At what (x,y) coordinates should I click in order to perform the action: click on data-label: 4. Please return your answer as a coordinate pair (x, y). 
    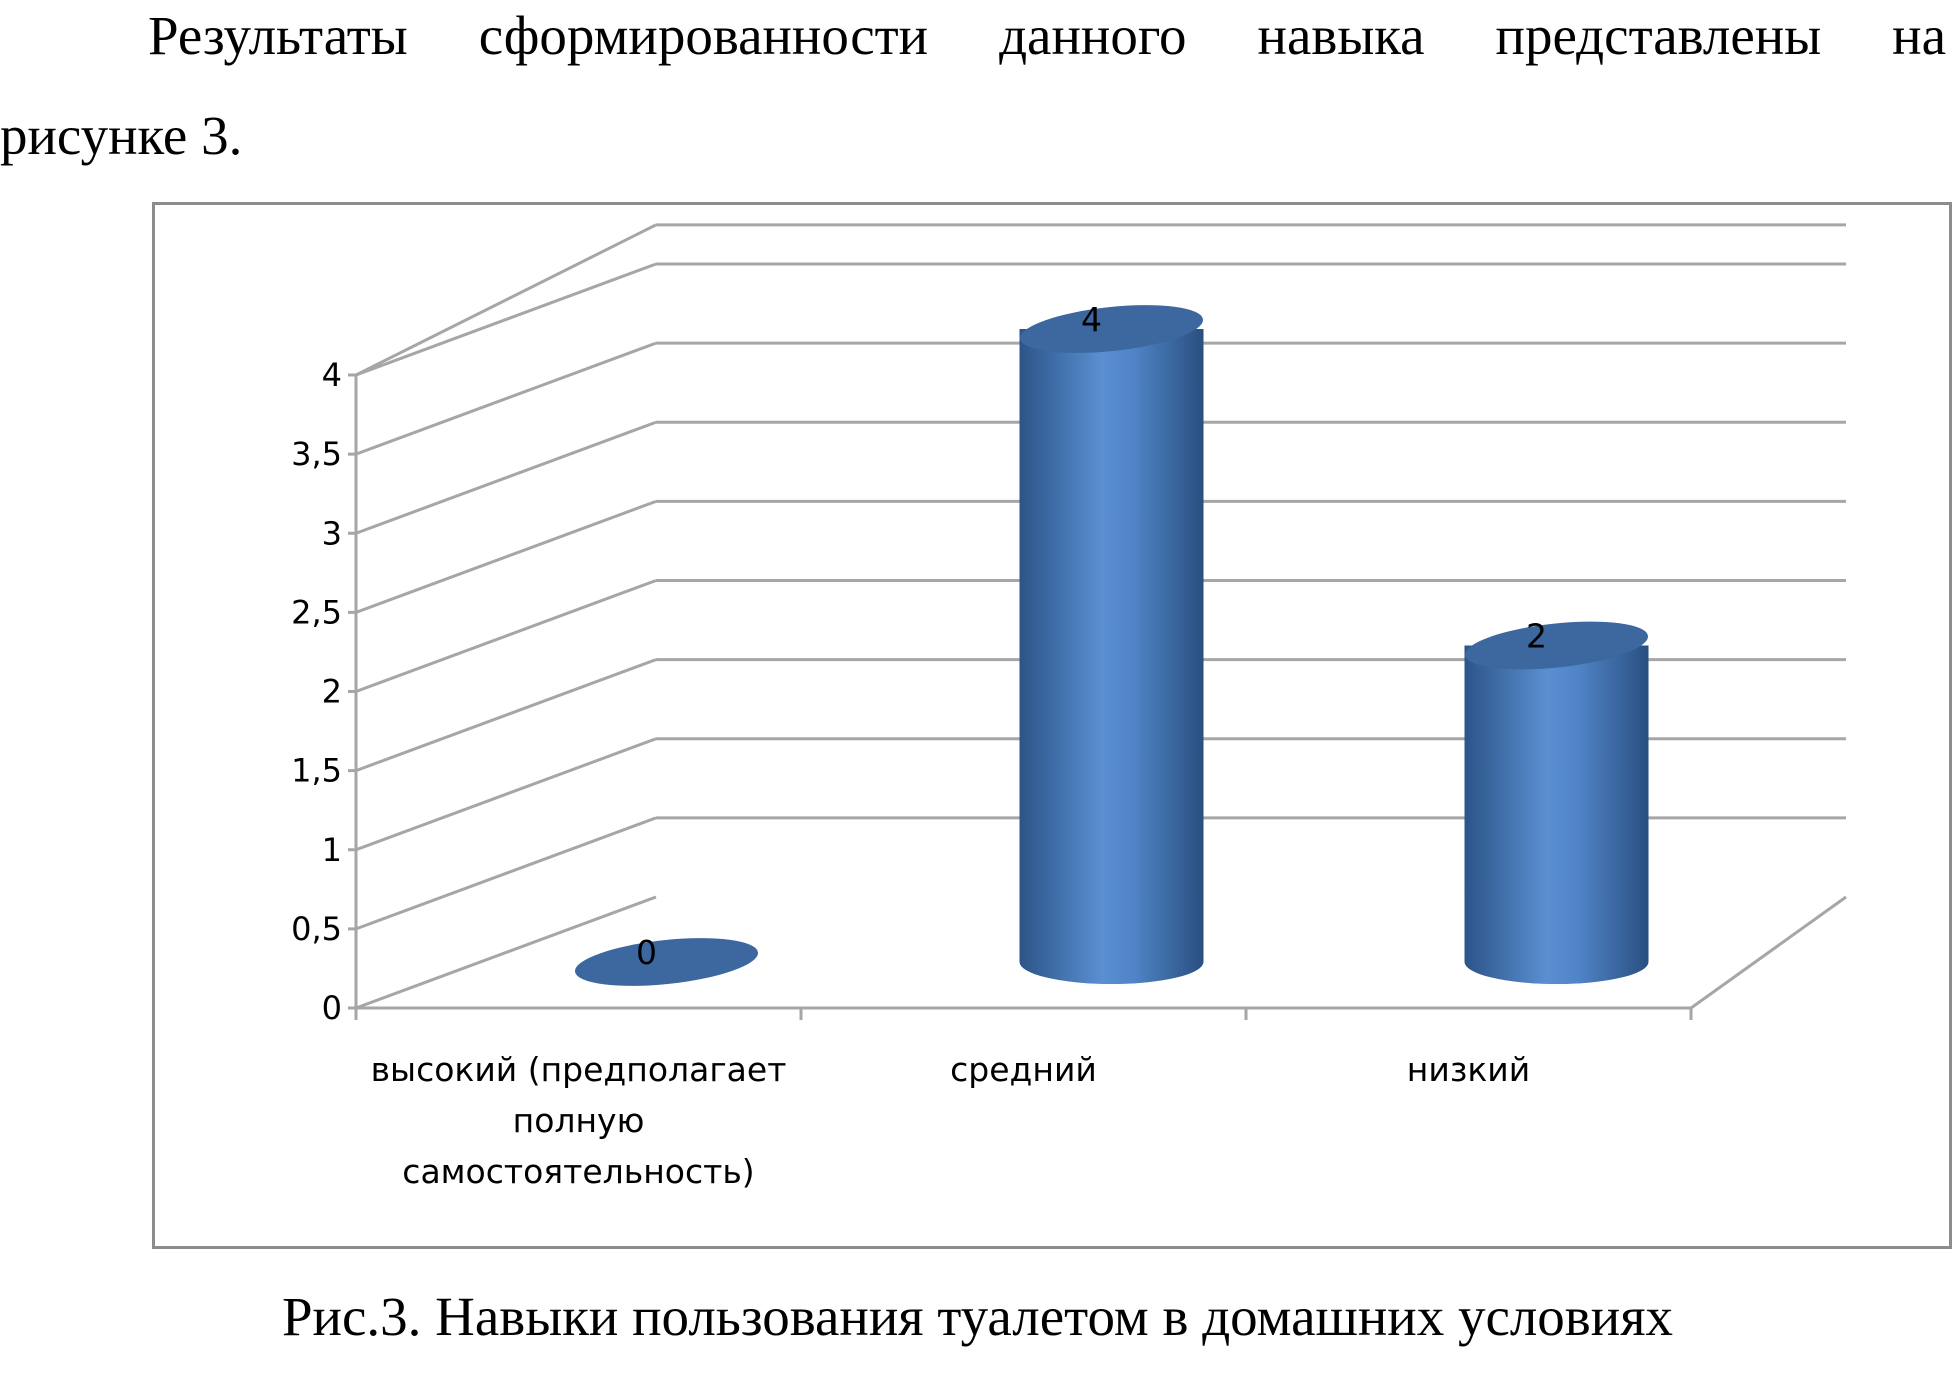
    Looking at the image, I should click on (1091, 319).